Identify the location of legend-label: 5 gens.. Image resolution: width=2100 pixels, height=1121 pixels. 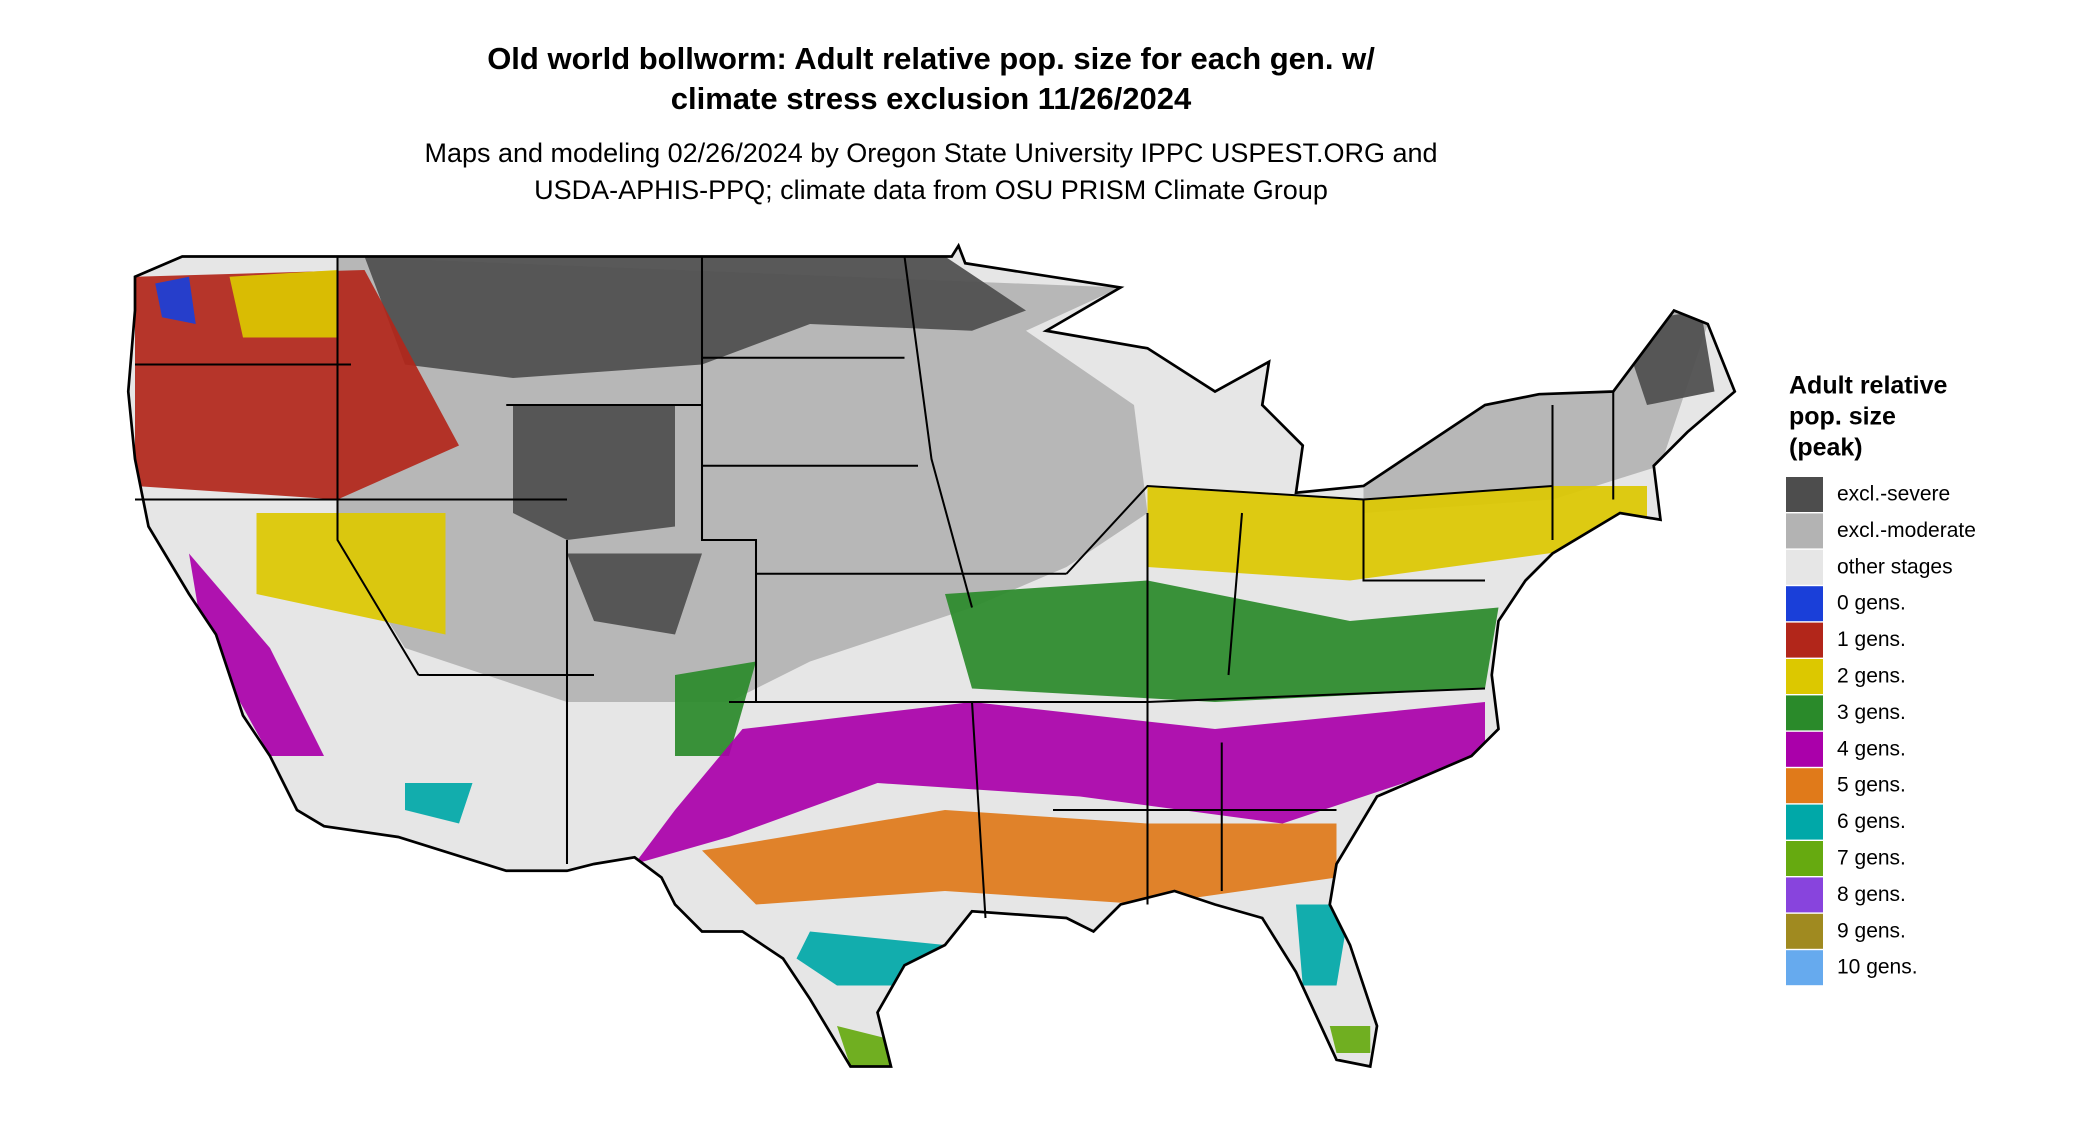
(1871, 785).